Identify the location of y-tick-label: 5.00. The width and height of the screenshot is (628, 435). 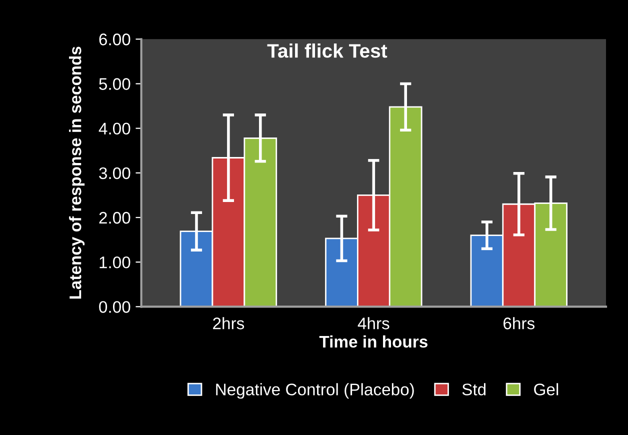
(114, 84).